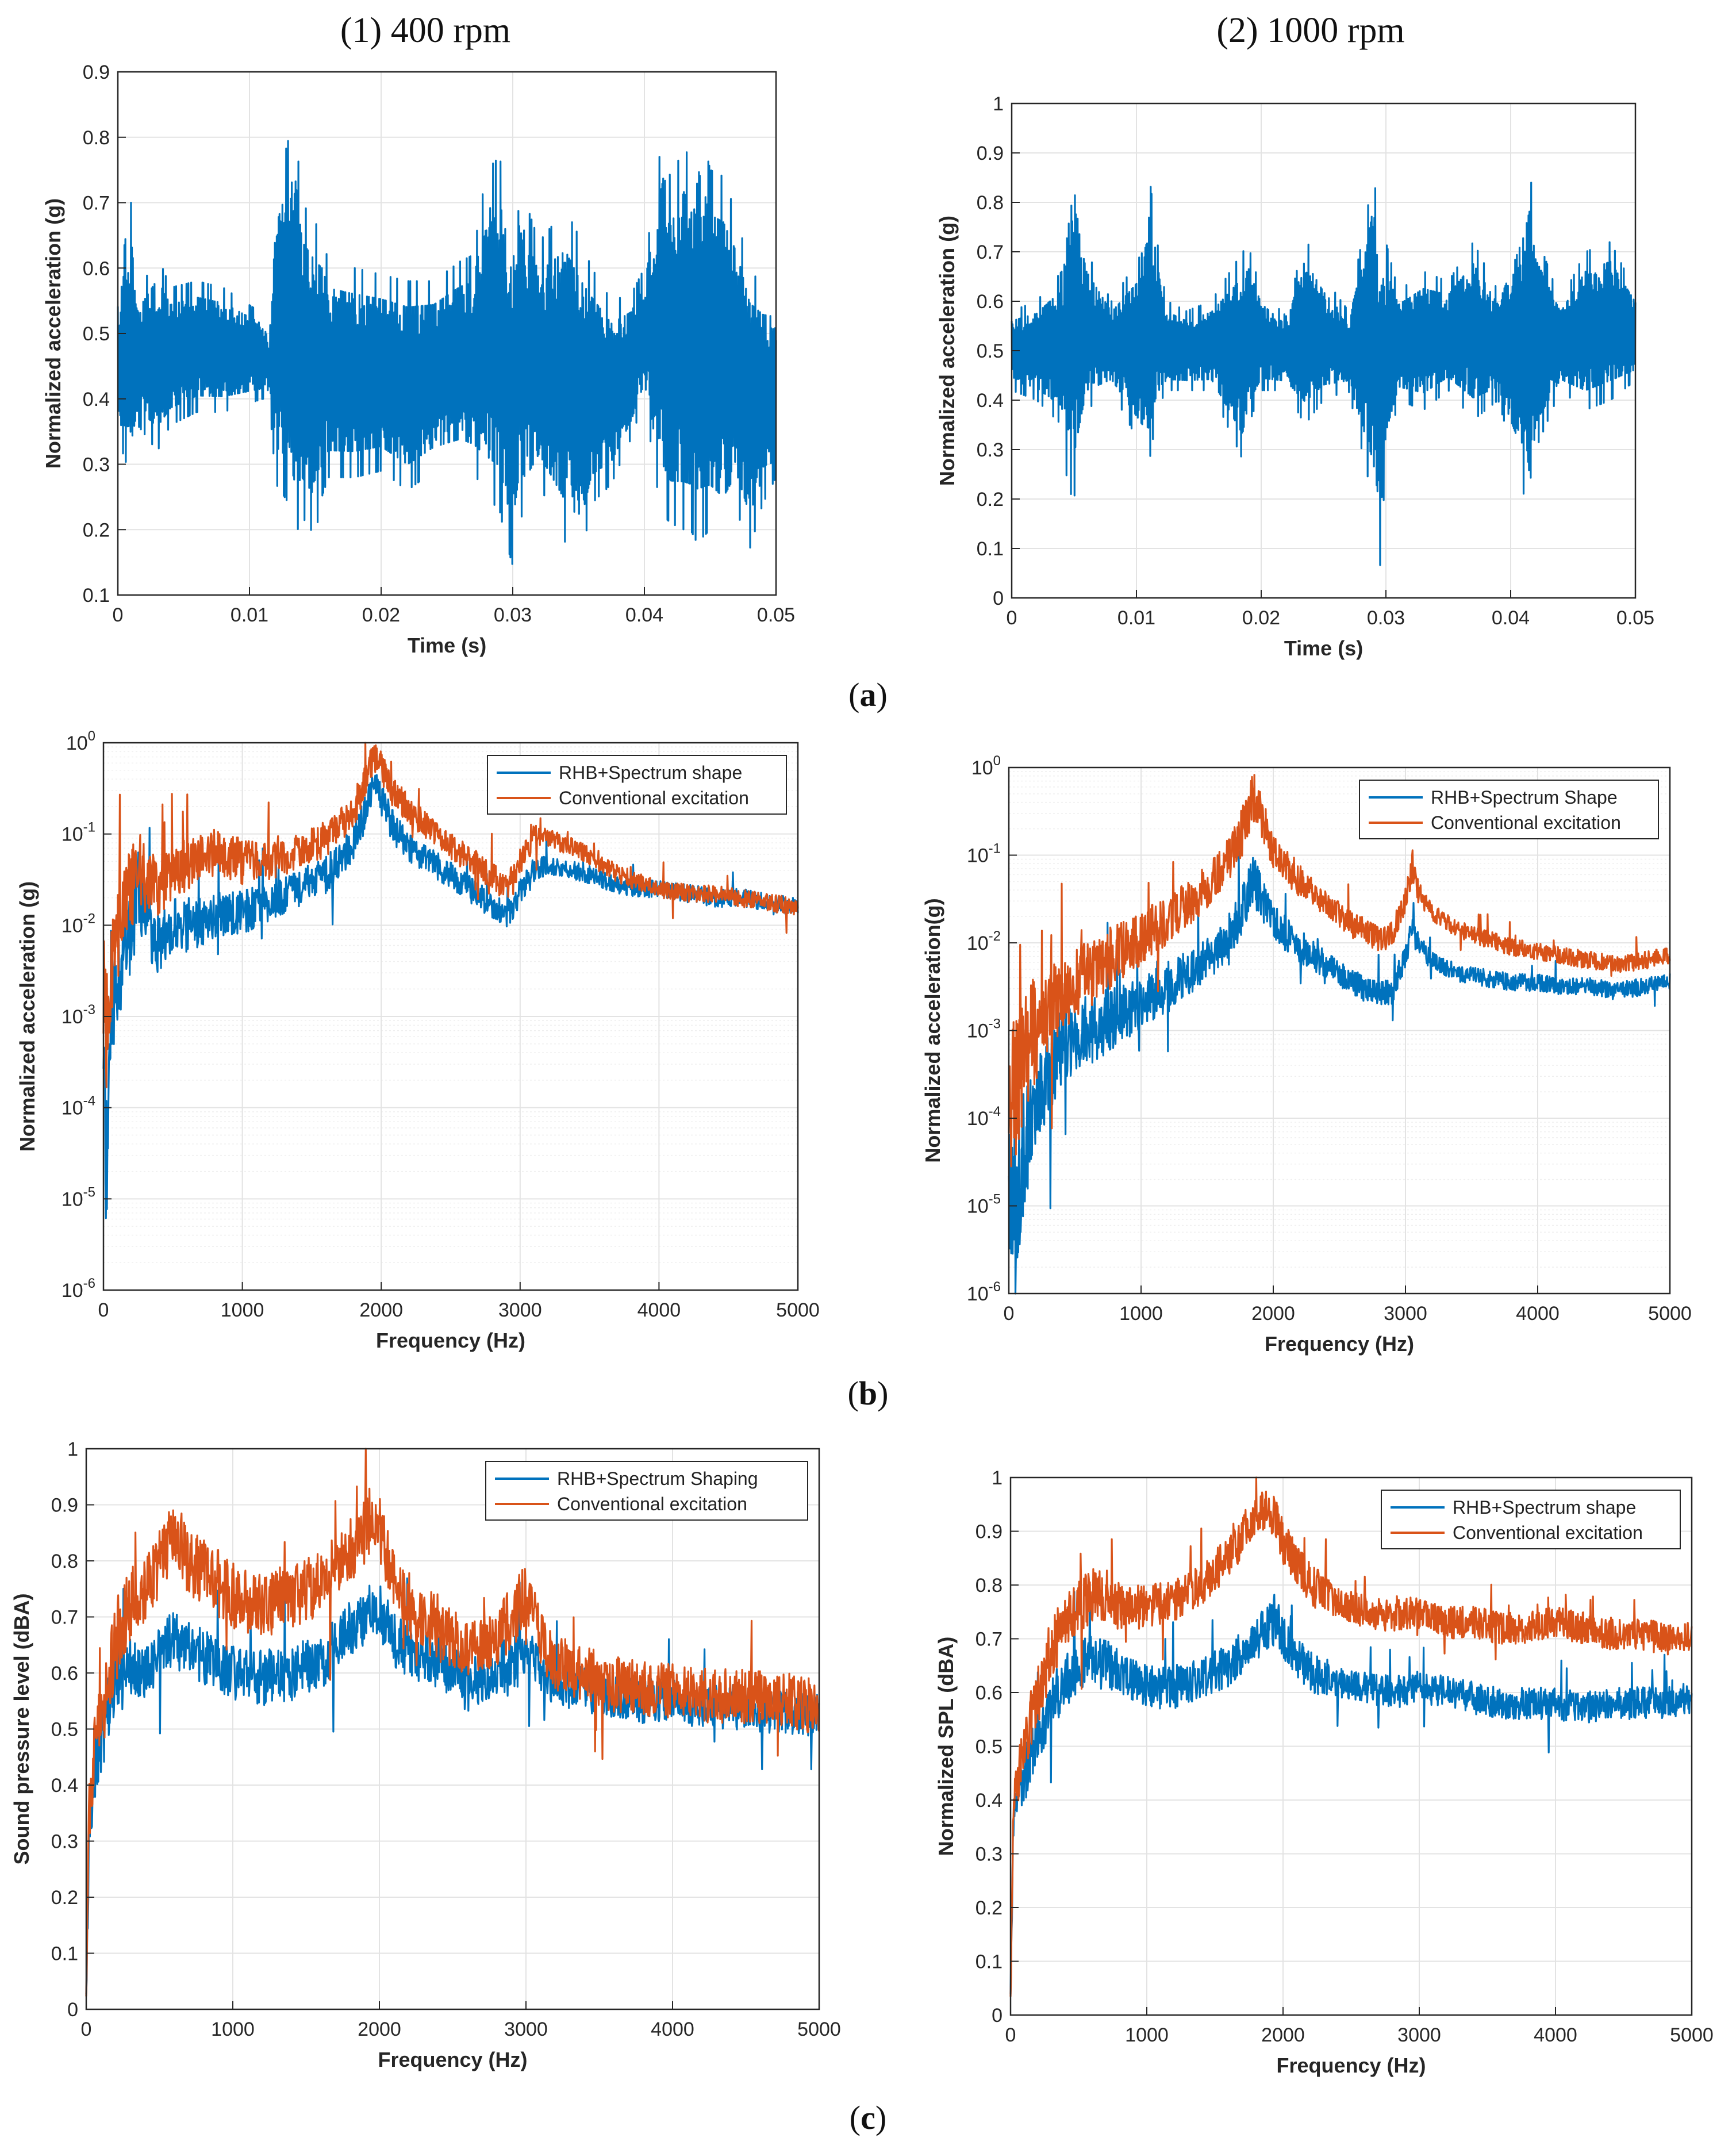 The image size is (1736, 2149). What do you see at coordinates (1136, 618) in the screenshot?
I see `x-tick-label: 0.01` at bounding box center [1136, 618].